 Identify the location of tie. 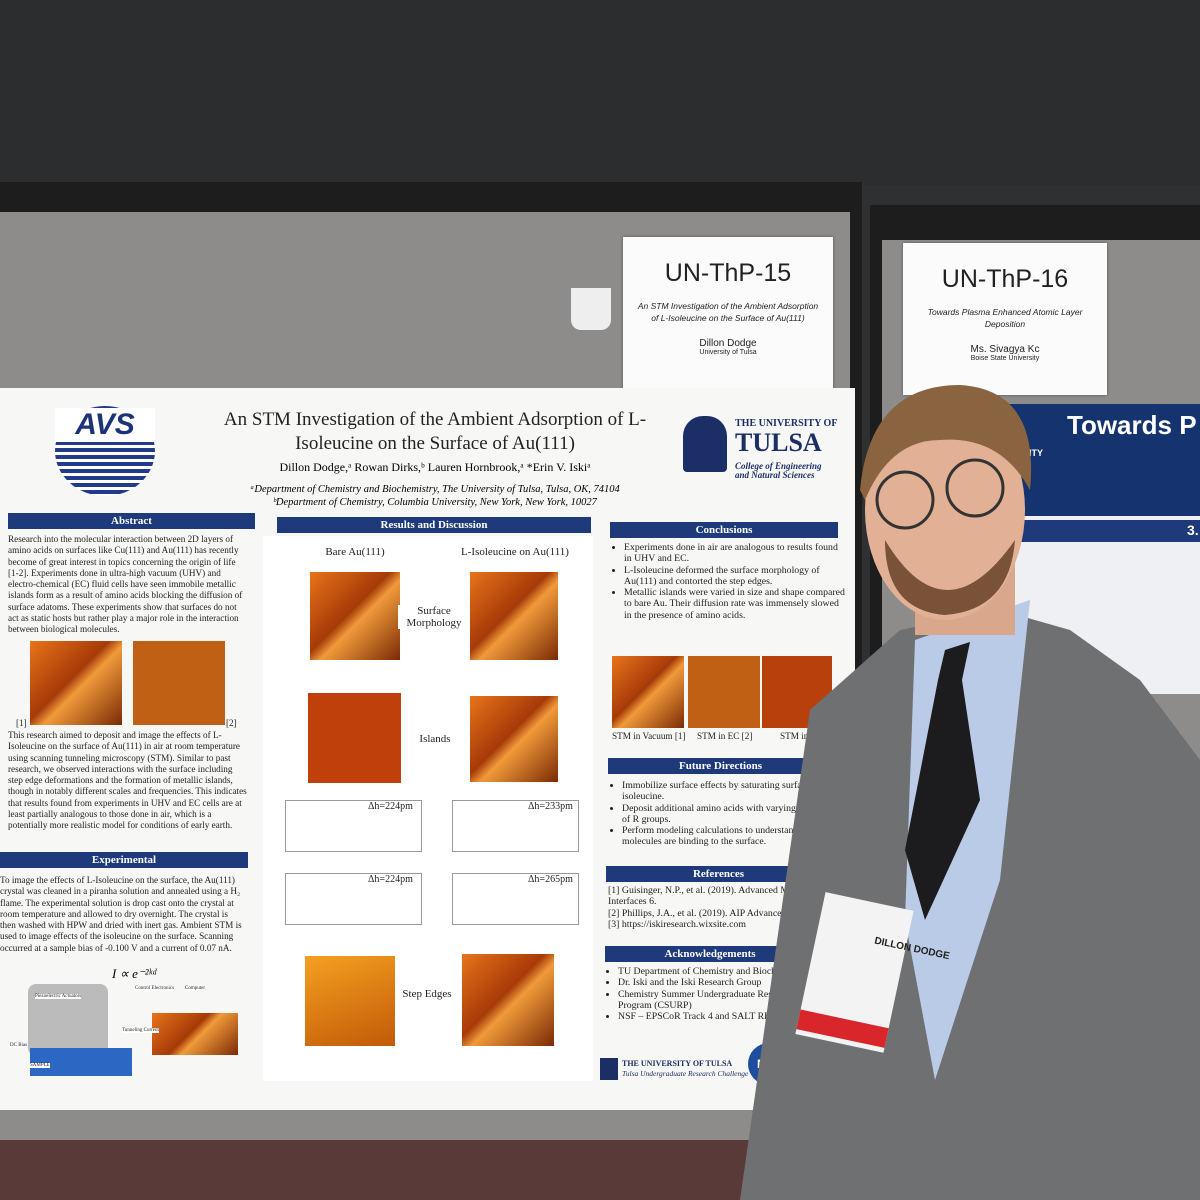
(942, 781).